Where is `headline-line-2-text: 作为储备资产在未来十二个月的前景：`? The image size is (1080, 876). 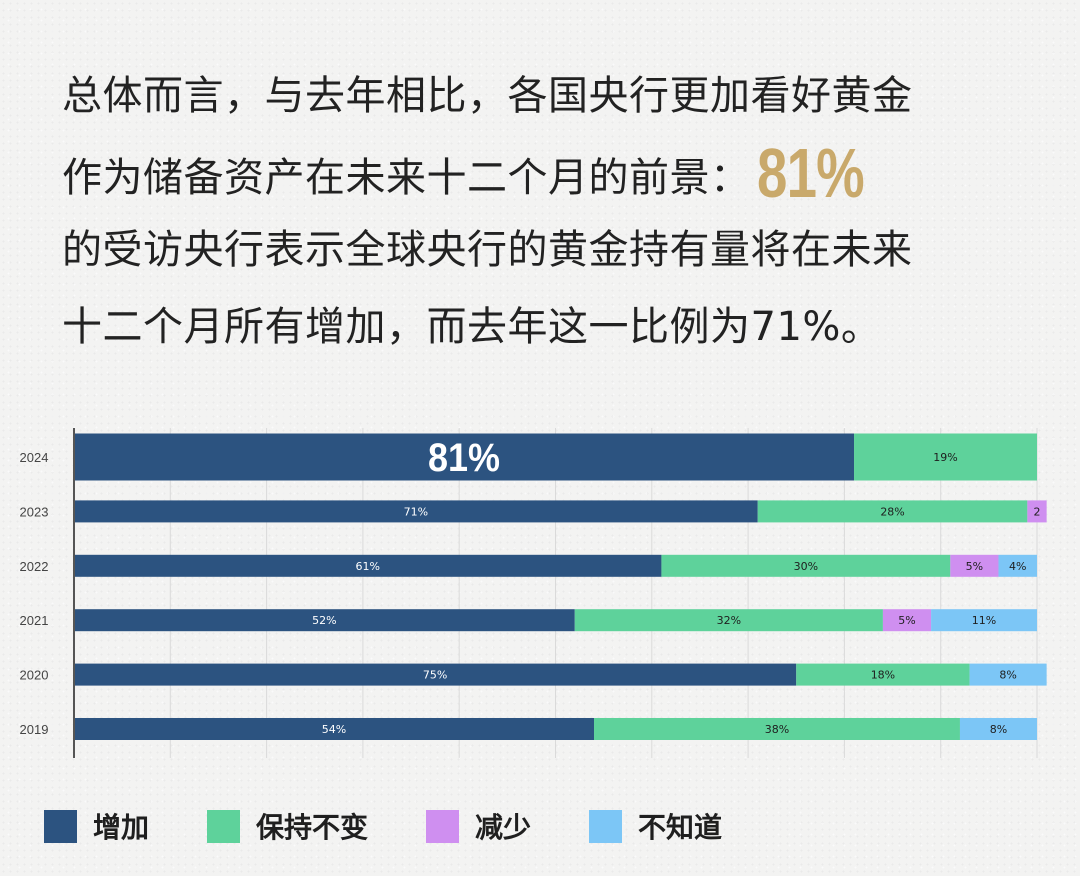 headline-line-2-text: 作为储备资产在未来十二个月的前景： is located at coordinates (406, 178).